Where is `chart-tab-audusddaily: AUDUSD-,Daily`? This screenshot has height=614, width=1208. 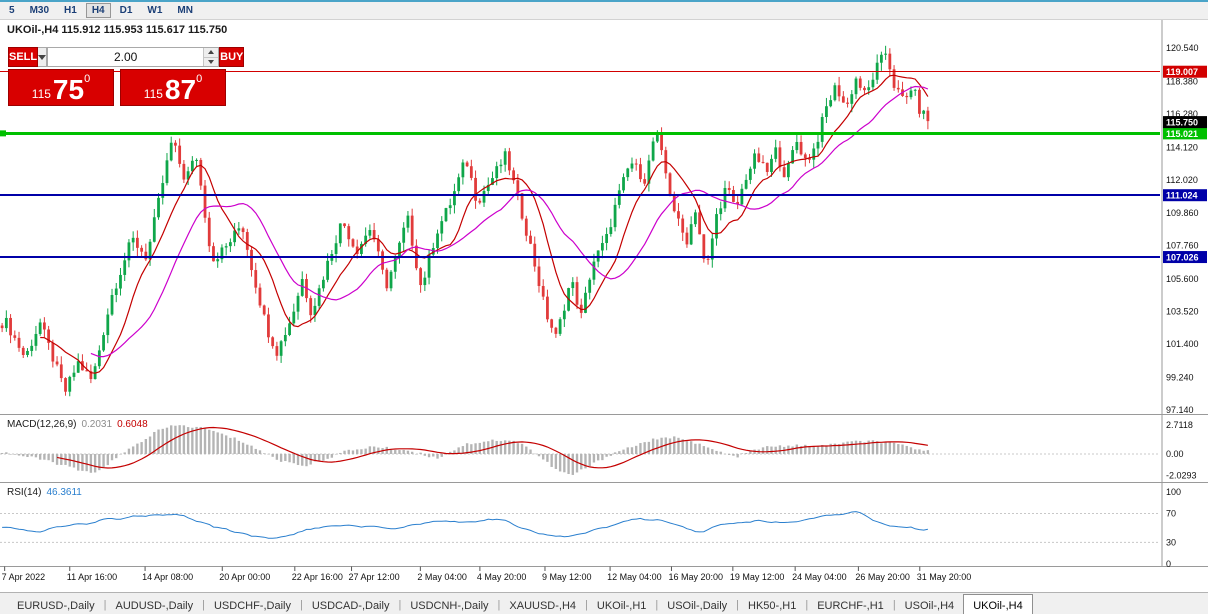
chart-tab-audusddaily: AUDUSD-,Daily is located at coordinates (154, 606).